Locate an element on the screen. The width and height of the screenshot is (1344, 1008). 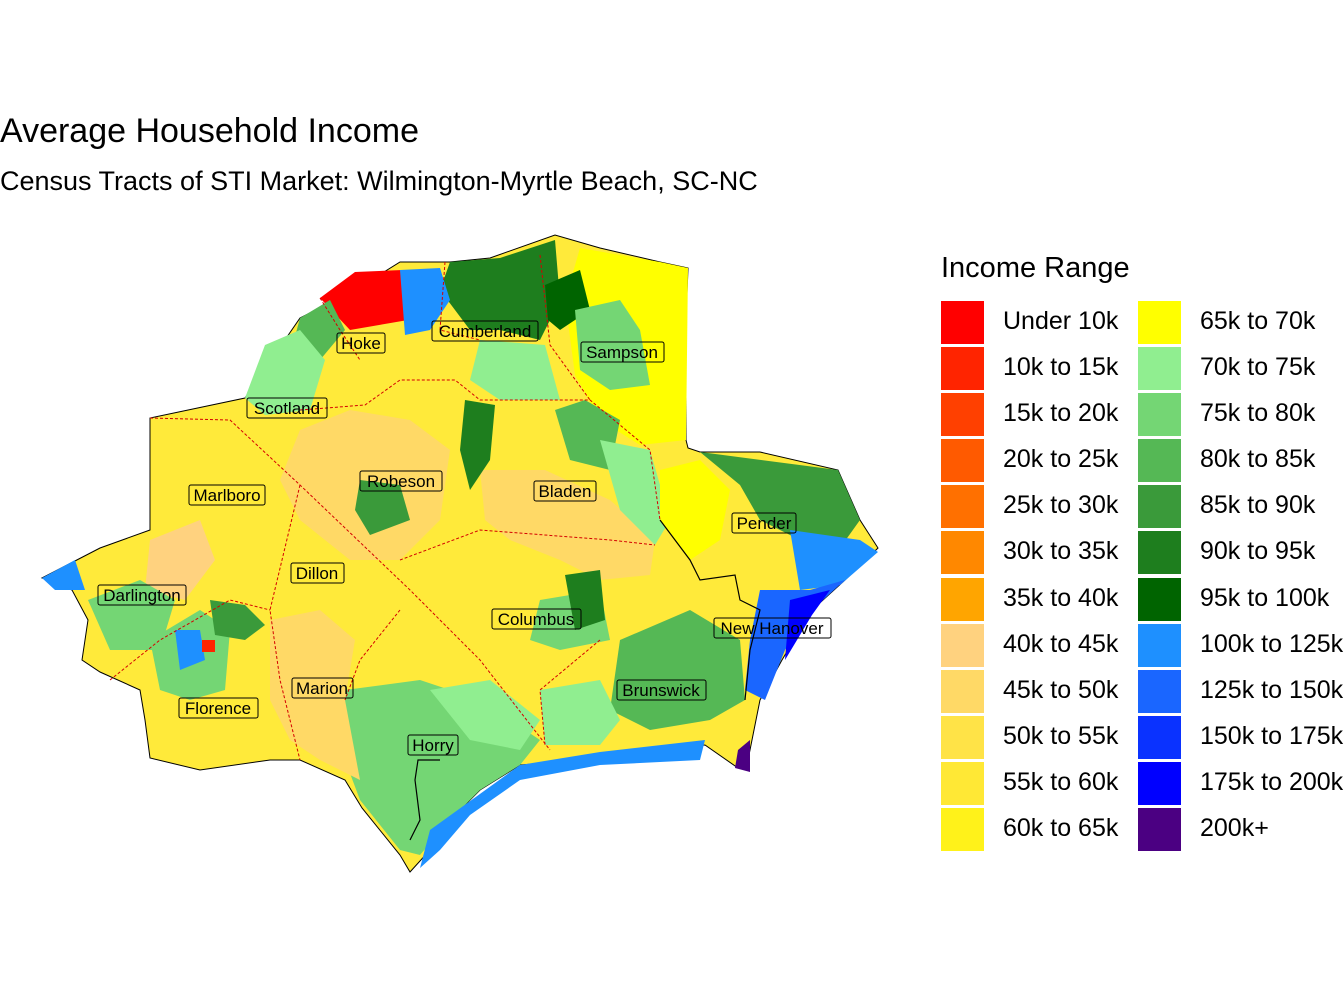
coastline is located at coordinates (585, 680).